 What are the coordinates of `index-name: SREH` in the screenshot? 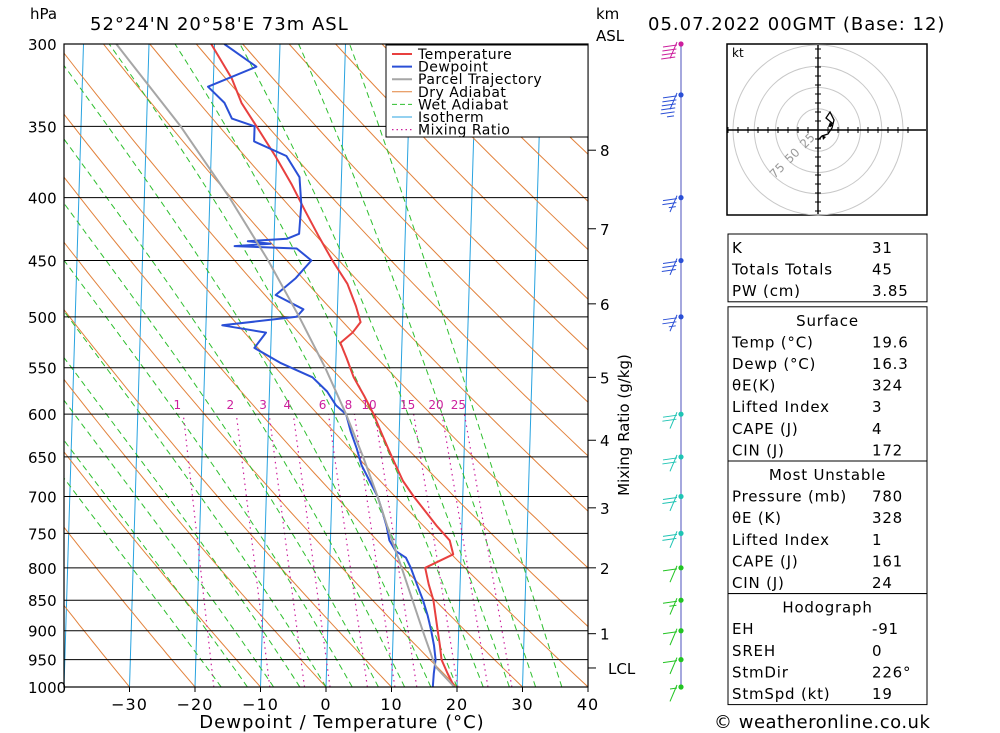 It's located at (754, 651).